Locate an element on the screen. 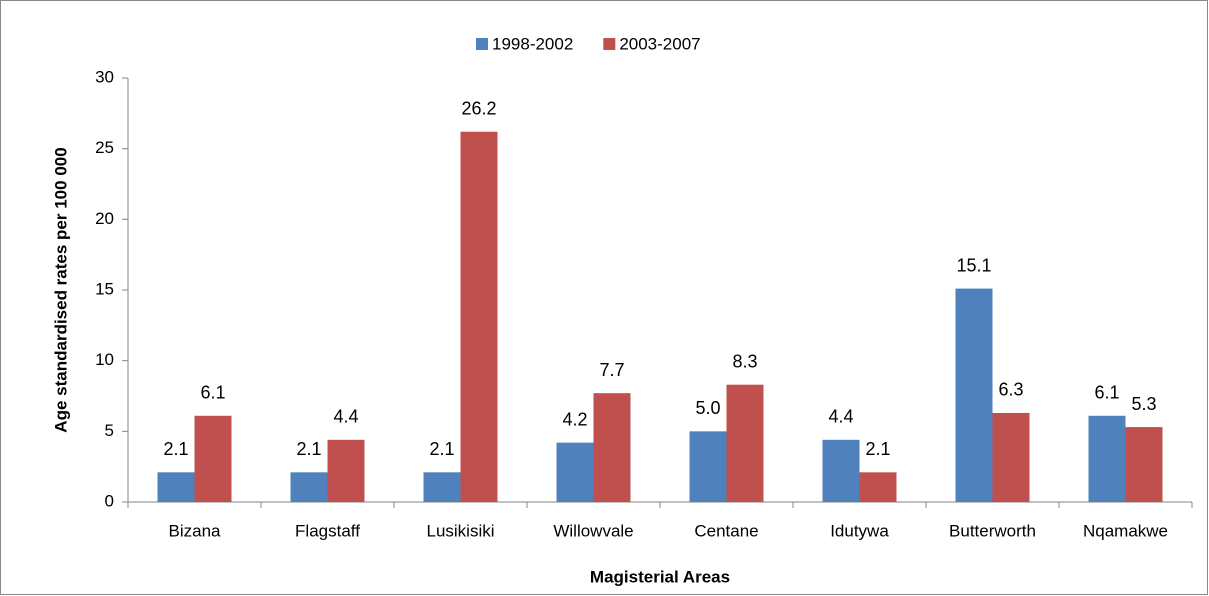 The width and height of the screenshot is (1209, 596). x-axis-title: Magisterial Areas is located at coordinates (660, 576).